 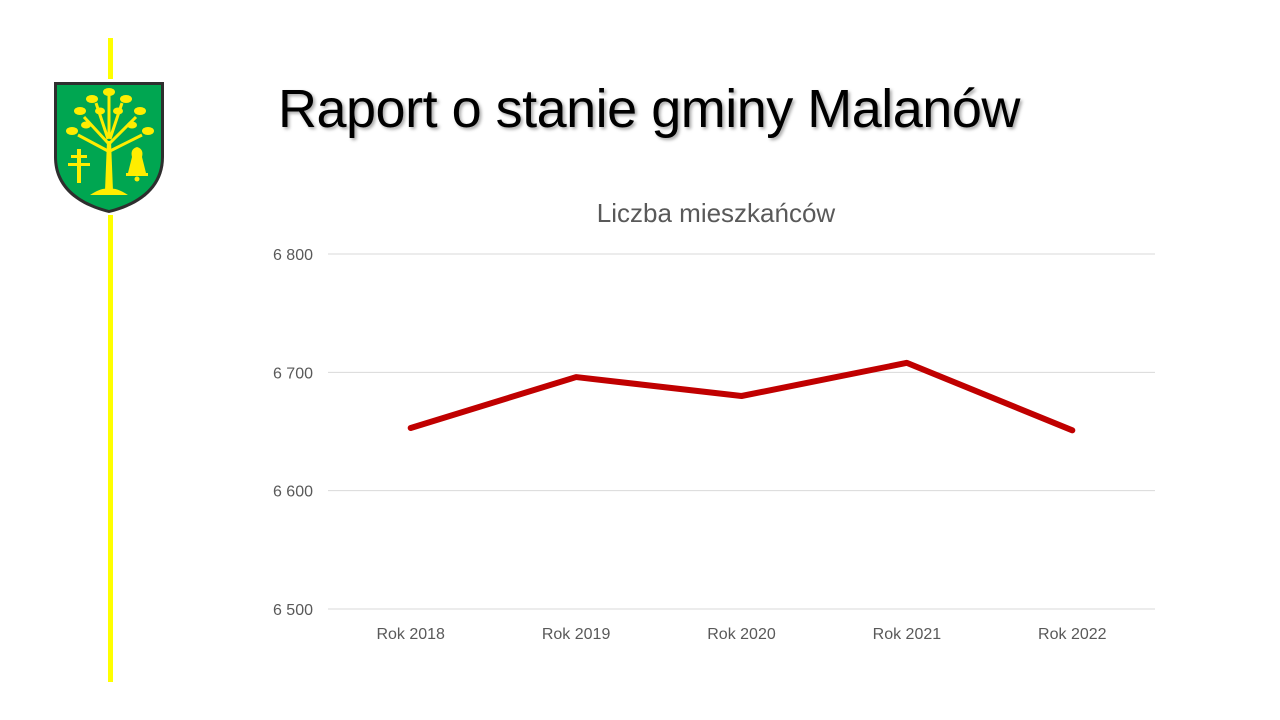 What do you see at coordinates (716, 213) in the screenshot?
I see `chart-title: Liczba mieszkańców` at bounding box center [716, 213].